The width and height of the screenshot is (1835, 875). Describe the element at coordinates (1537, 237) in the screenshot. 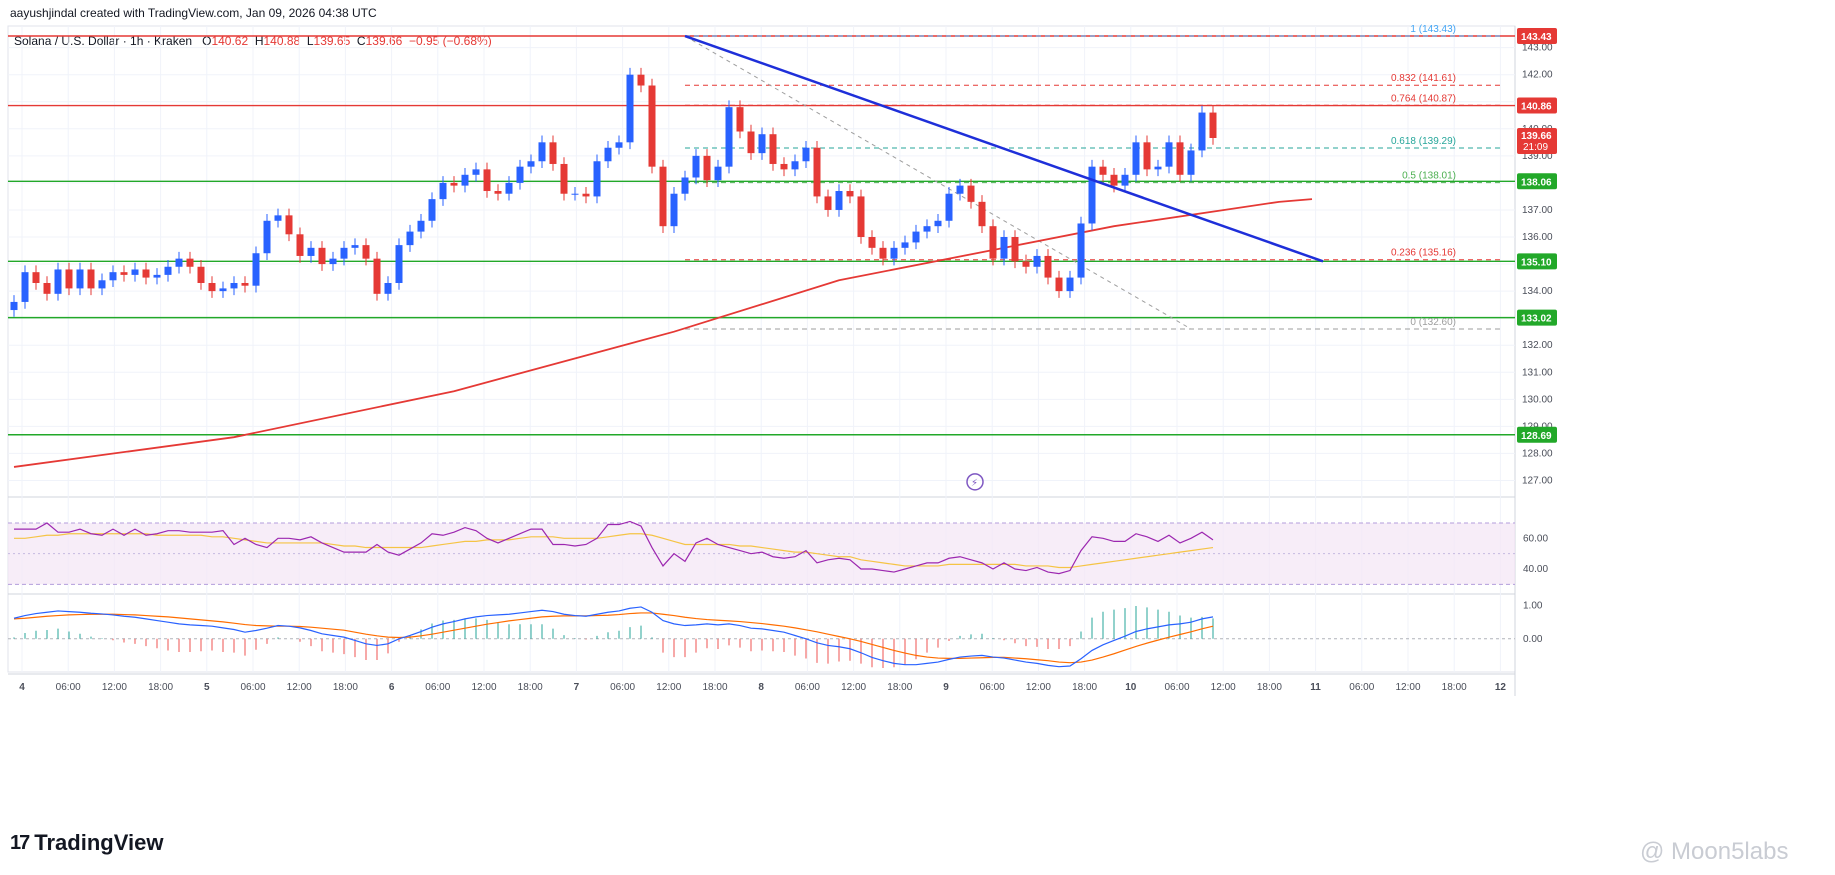

I see `price-tick-label: 136.00` at that location.